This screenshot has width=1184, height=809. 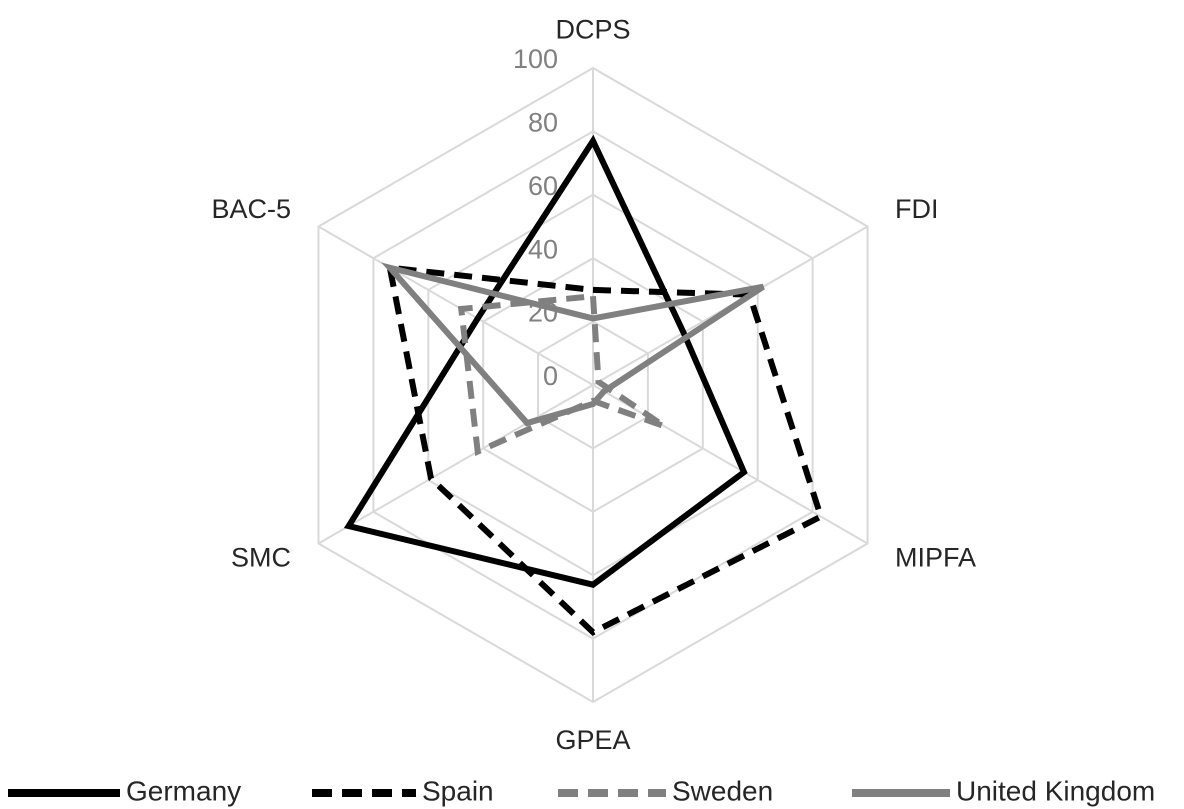 What do you see at coordinates (458, 790) in the screenshot?
I see `legend-label: Spain` at bounding box center [458, 790].